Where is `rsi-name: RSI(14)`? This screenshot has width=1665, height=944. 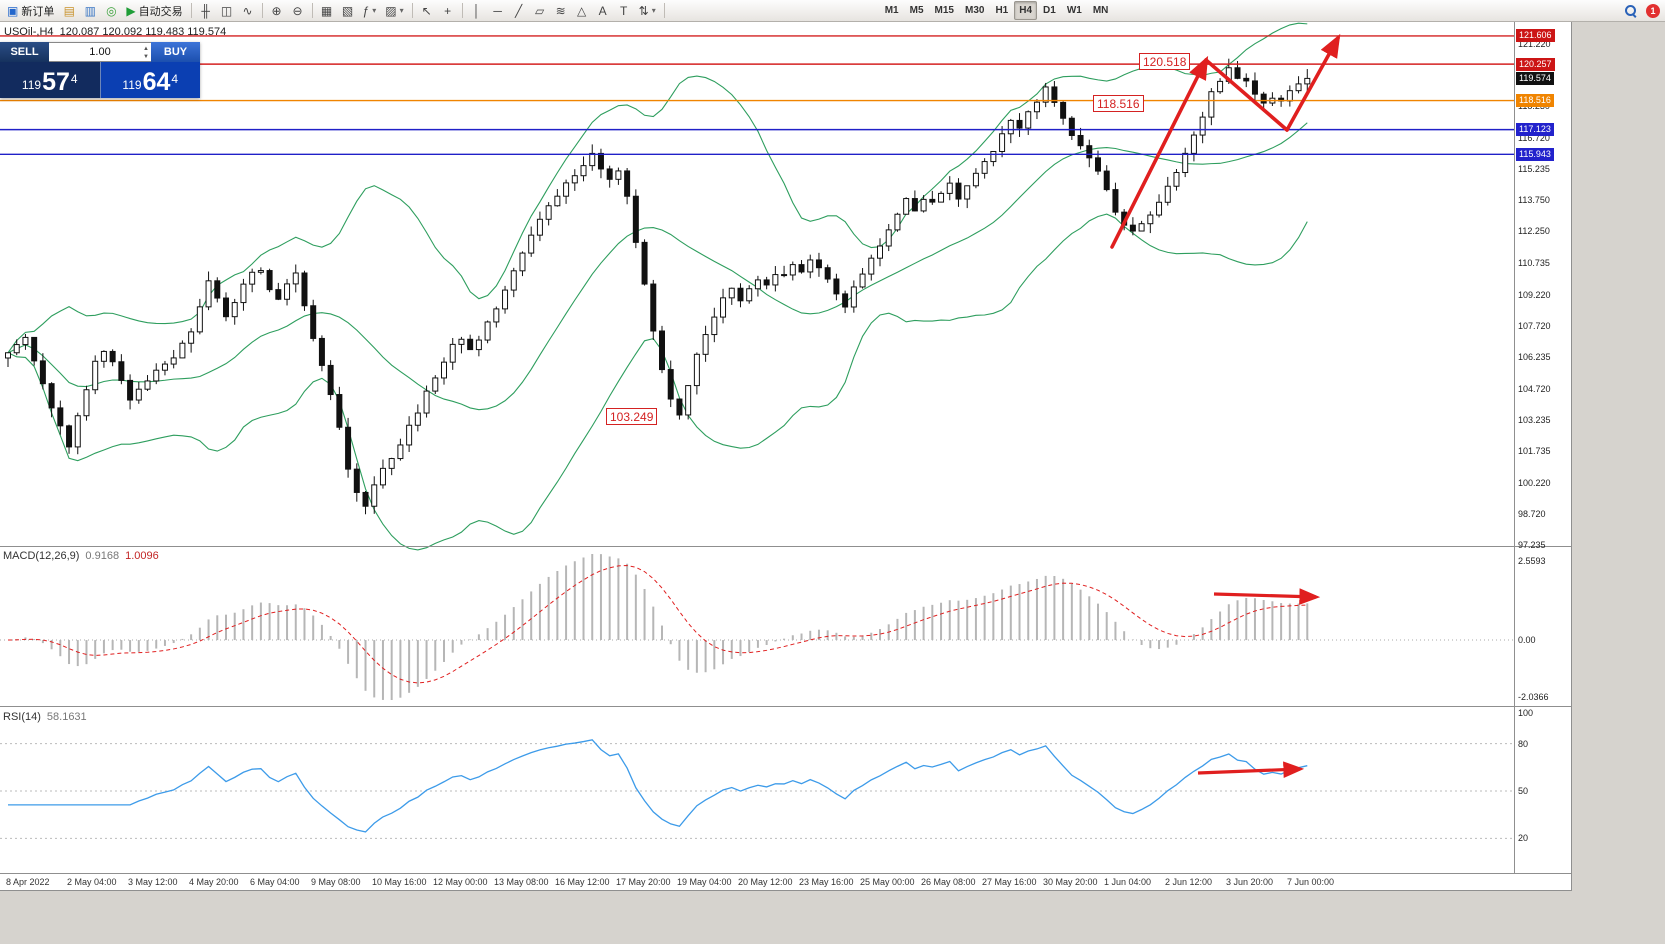
rsi-name: RSI(14) is located at coordinates (22, 717).